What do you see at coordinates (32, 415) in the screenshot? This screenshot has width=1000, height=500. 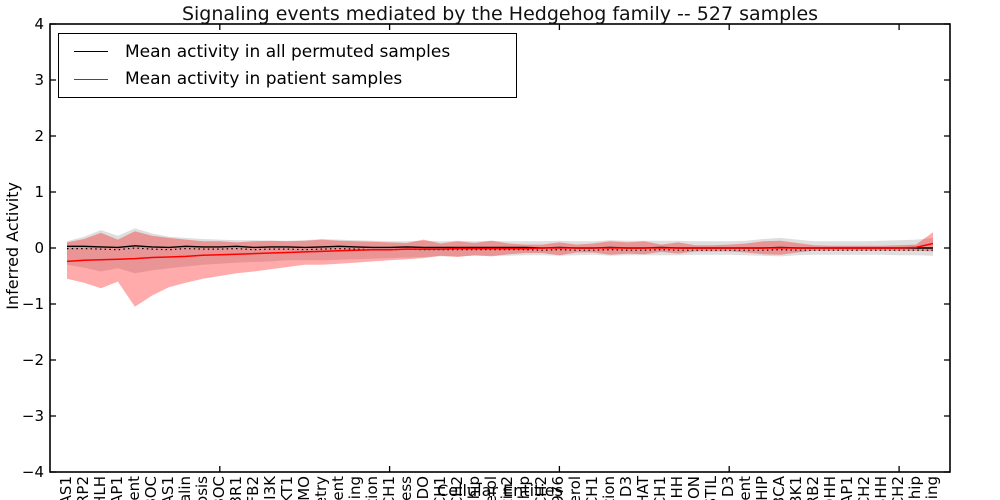 I see `y-tick-label: −3` at bounding box center [32, 415].